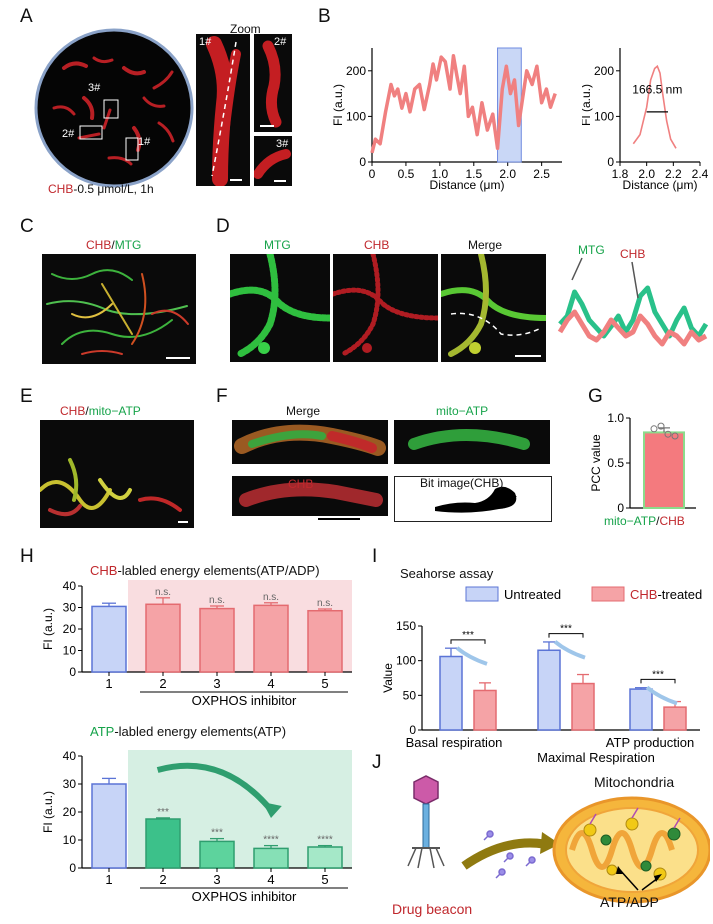 Image resolution: width=713 pixels, height=924 pixels. I want to click on b-right-y-tick-label: 0, so click(610, 162).